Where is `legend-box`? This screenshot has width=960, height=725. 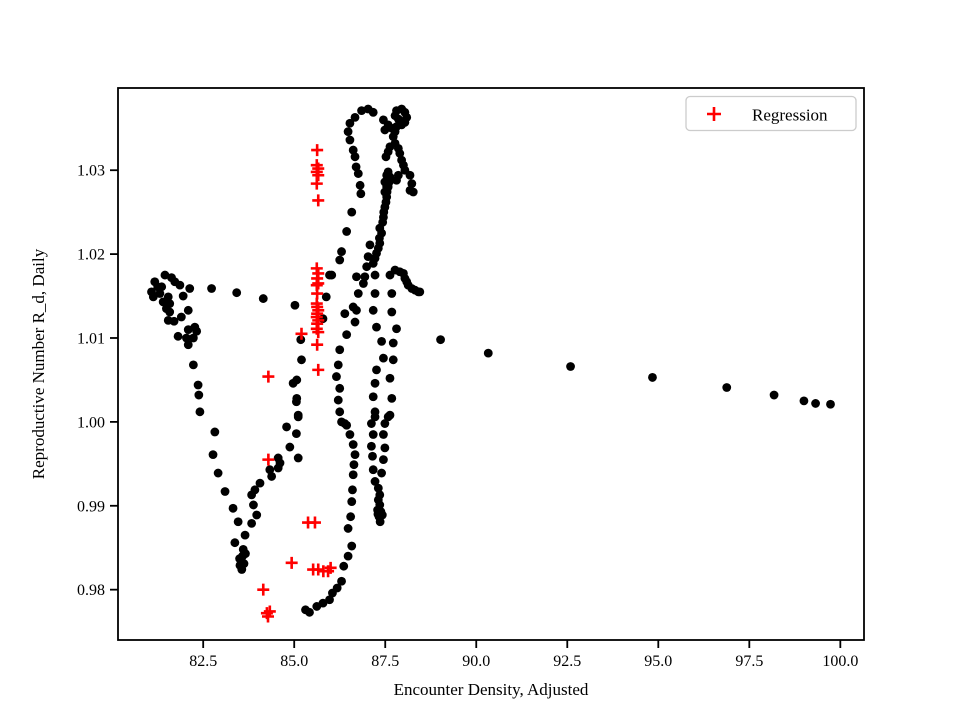
legend-box is located at coordinates (771, 113).